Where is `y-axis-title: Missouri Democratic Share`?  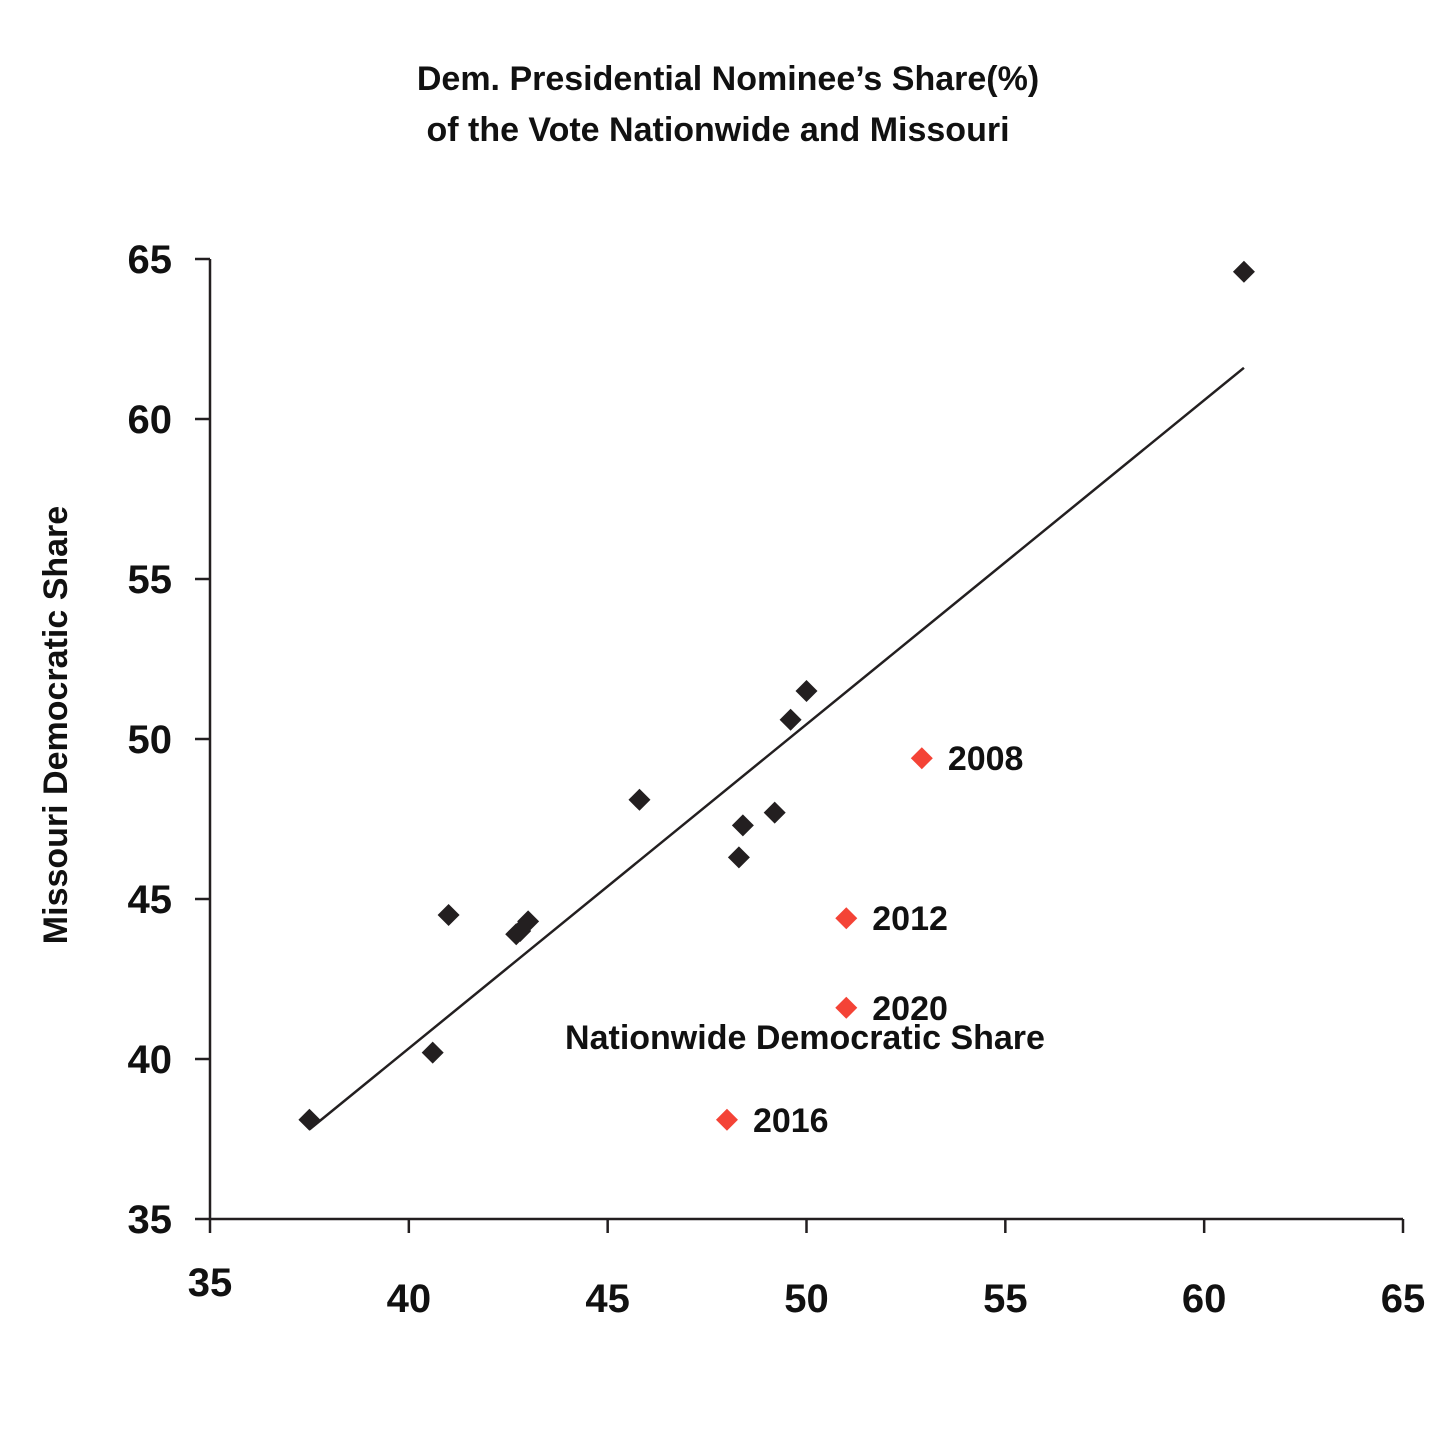
y-axis-title: Missouri Democratic Share is located at coordinates (56, 725).